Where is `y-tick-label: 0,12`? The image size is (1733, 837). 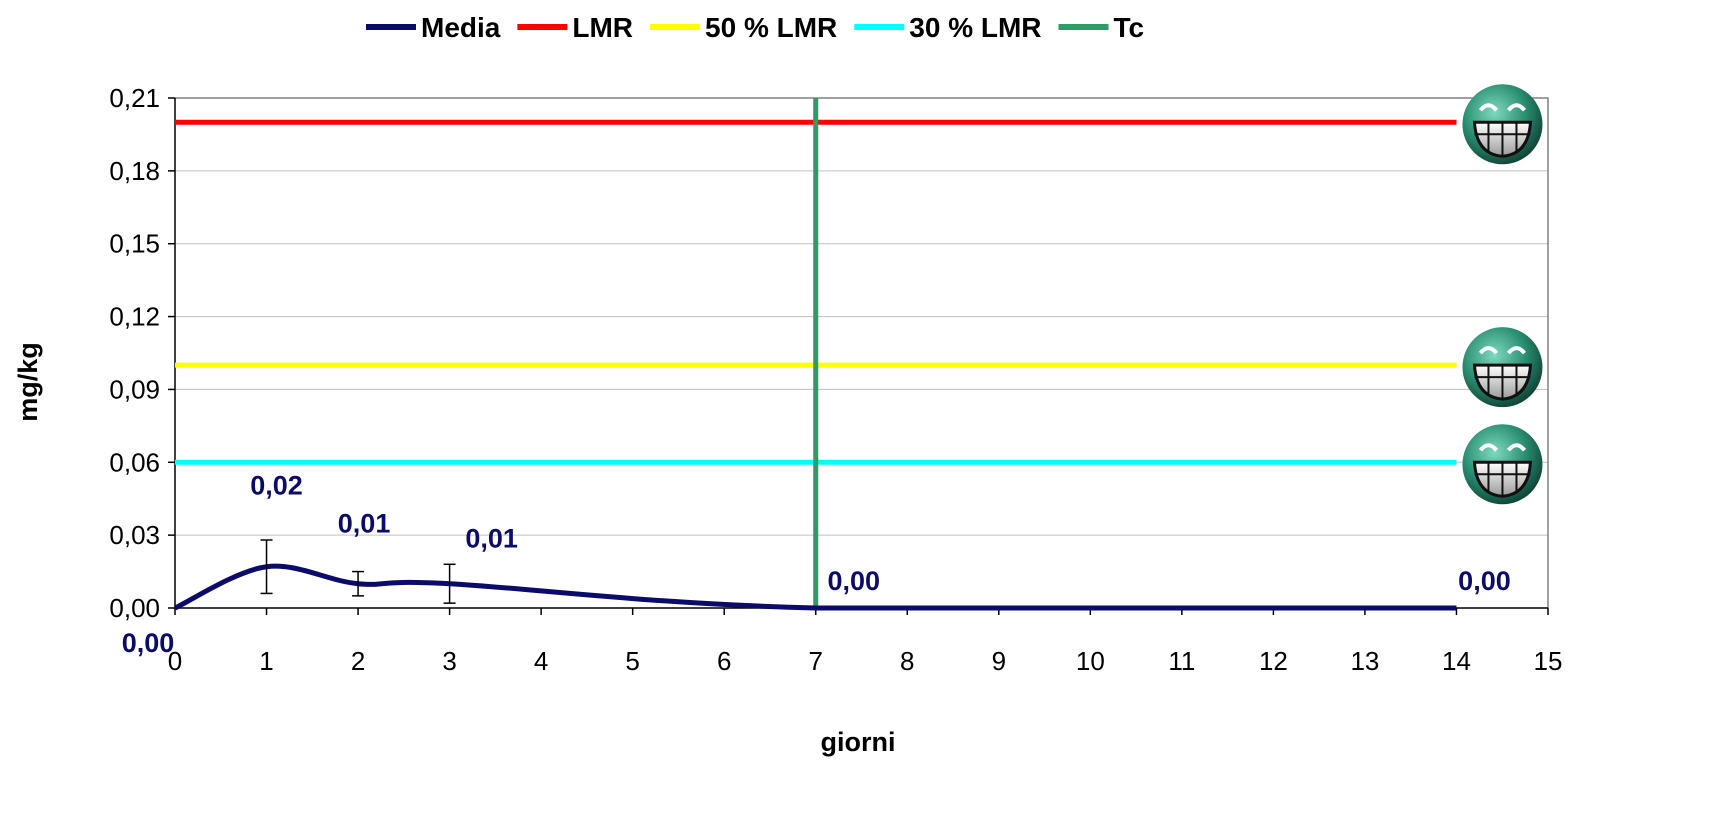
y-tick-label: 0,12 is located at coordinates (134, 317).